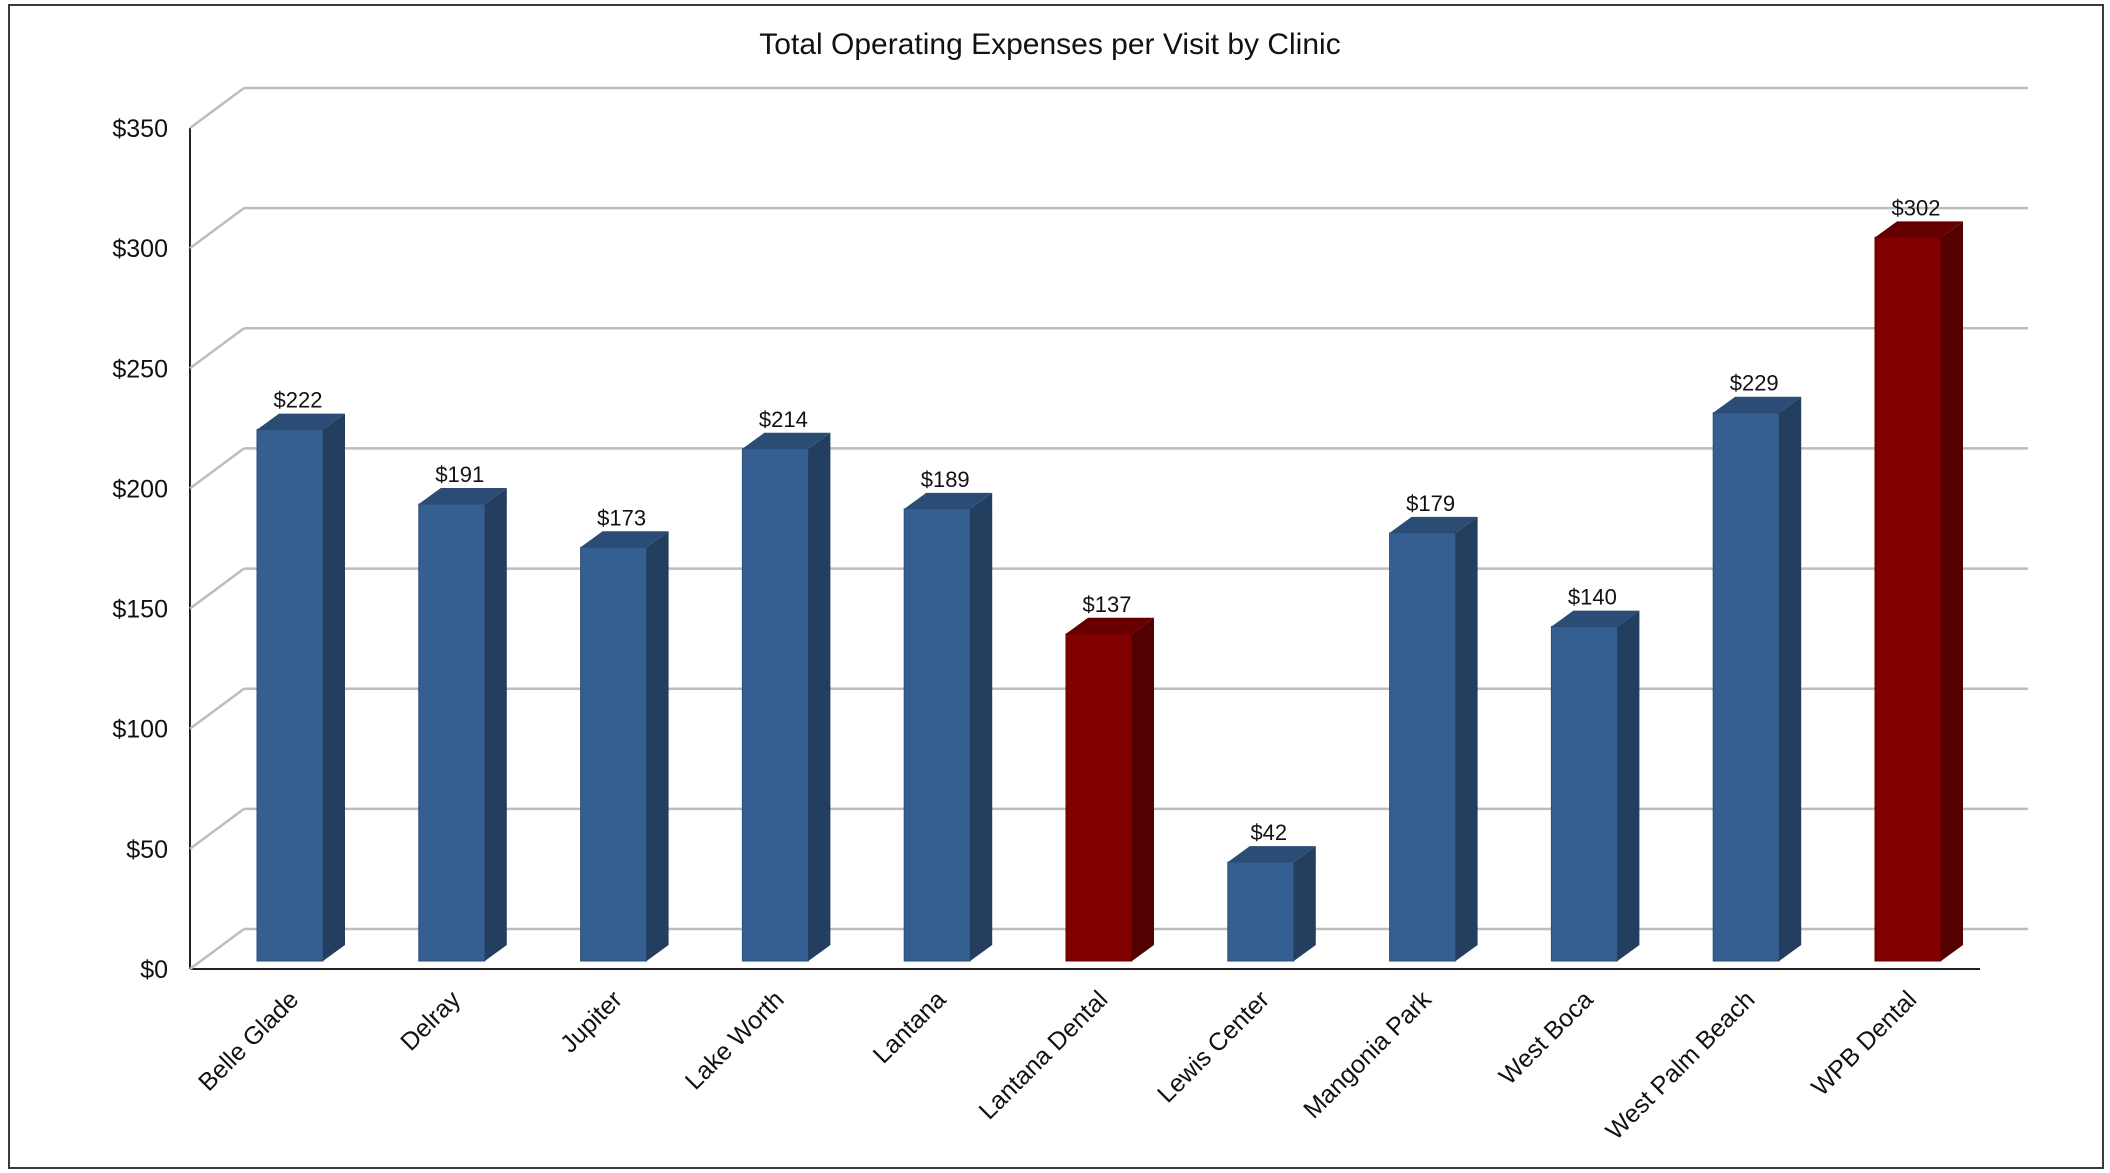 The height and width of the screenshot is (1173, 2110). I want to click on y-tick-label: $50, so click(147, 850).